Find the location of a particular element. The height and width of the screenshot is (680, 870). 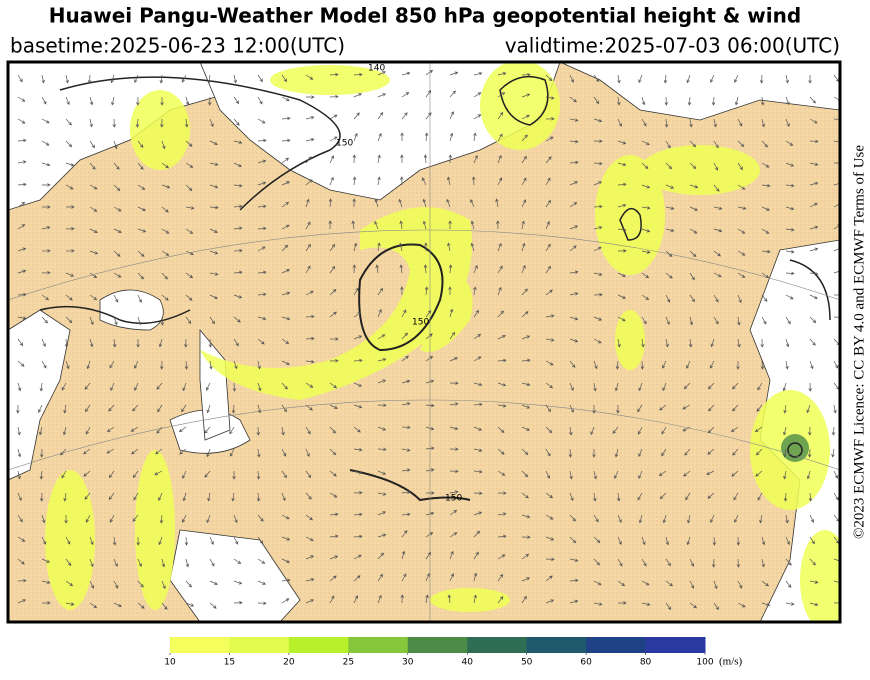

colorbar-tick-label: 60 is located at coordinates (586, 663).